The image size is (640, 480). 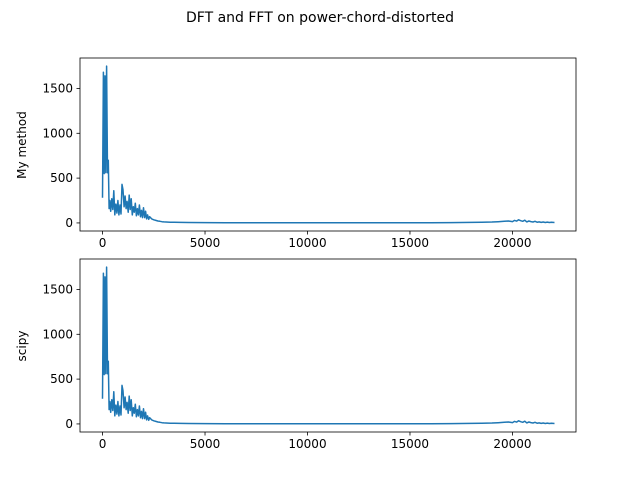 What do you see at coordinates (22, 346) in the screenshot?
I see `y-axis-label: scipy` at bounding box center [22, 346].